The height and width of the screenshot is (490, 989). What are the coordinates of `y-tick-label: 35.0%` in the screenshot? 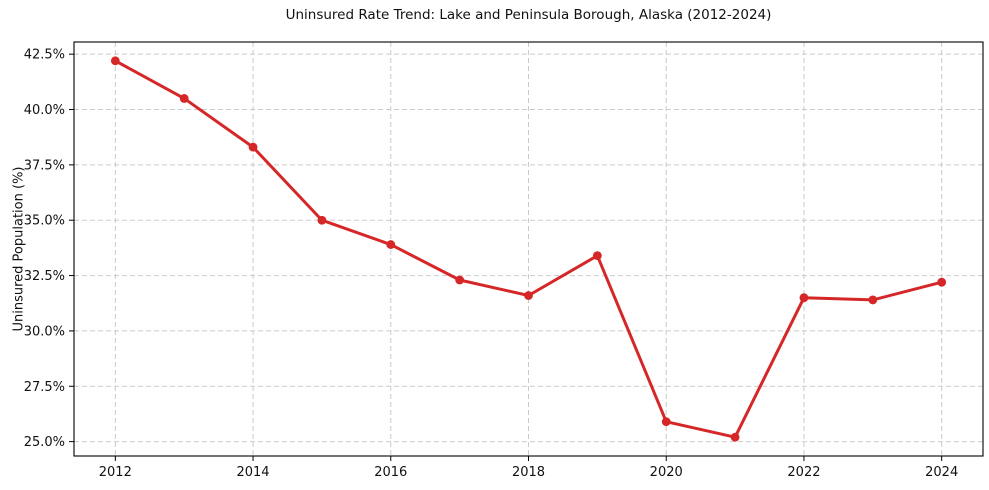 It's located at (44, 221).